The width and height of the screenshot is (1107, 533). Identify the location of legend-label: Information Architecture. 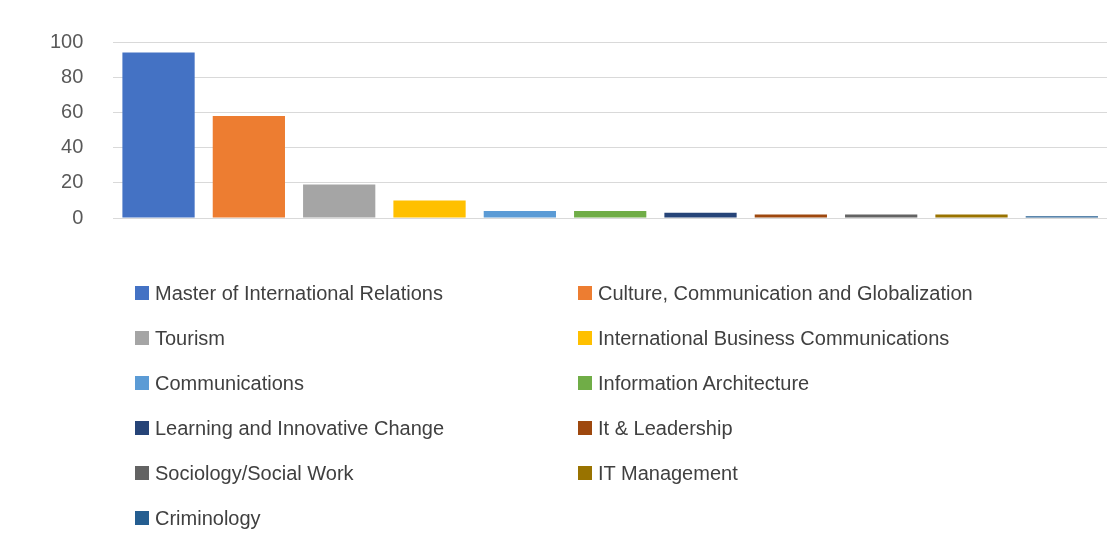
(704, 383).